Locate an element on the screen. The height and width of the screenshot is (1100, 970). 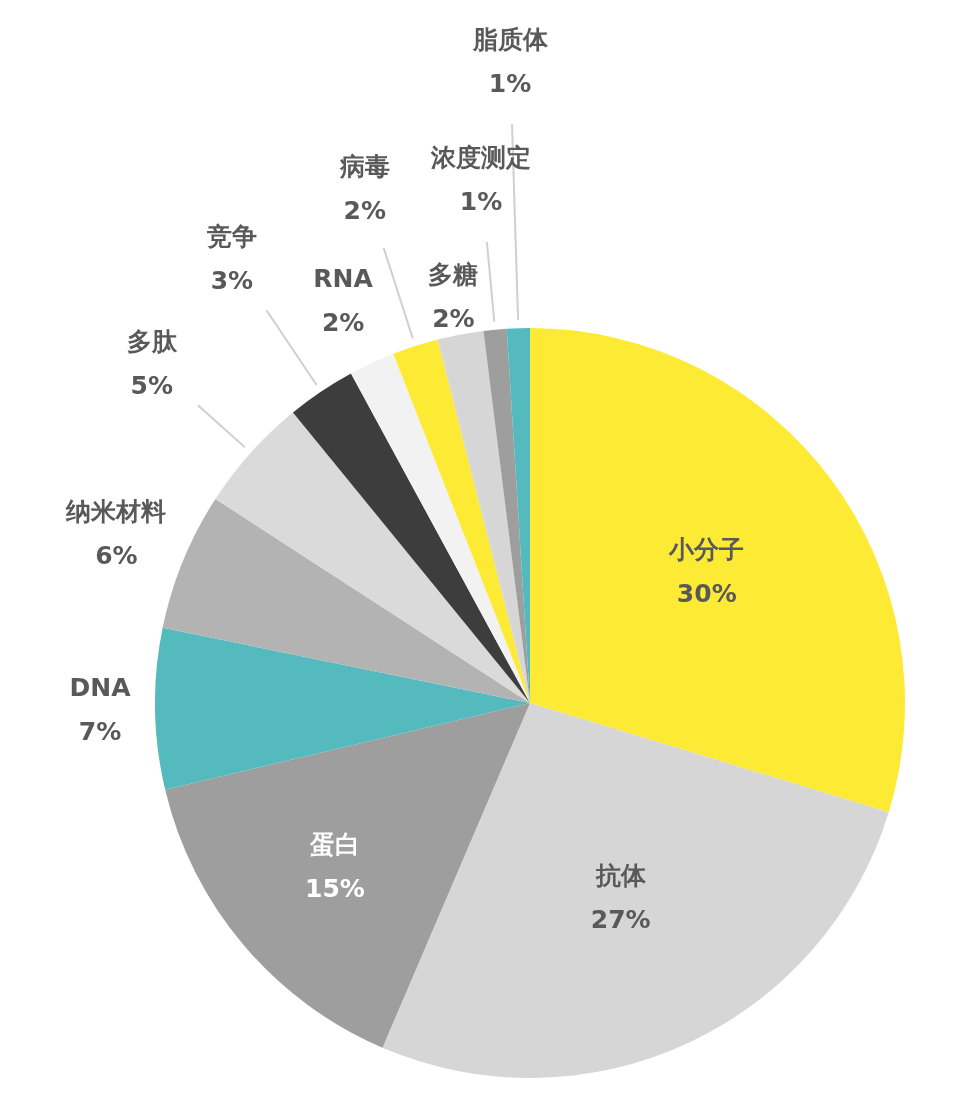
slice-label: 浓度测定 is located at coordinates (481, 158).